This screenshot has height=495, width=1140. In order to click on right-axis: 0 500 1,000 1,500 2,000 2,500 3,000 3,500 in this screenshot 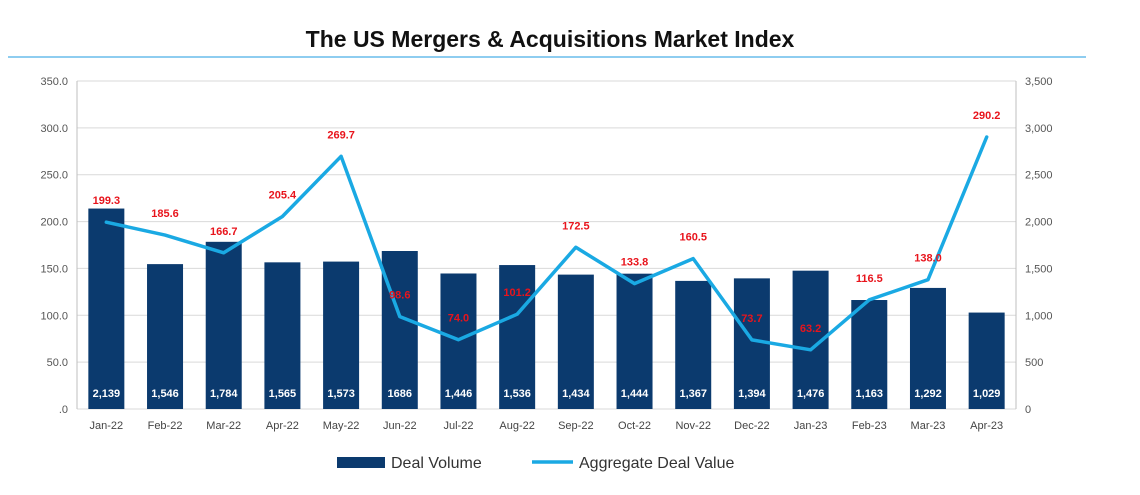, I will do `click(1034, 246)`.